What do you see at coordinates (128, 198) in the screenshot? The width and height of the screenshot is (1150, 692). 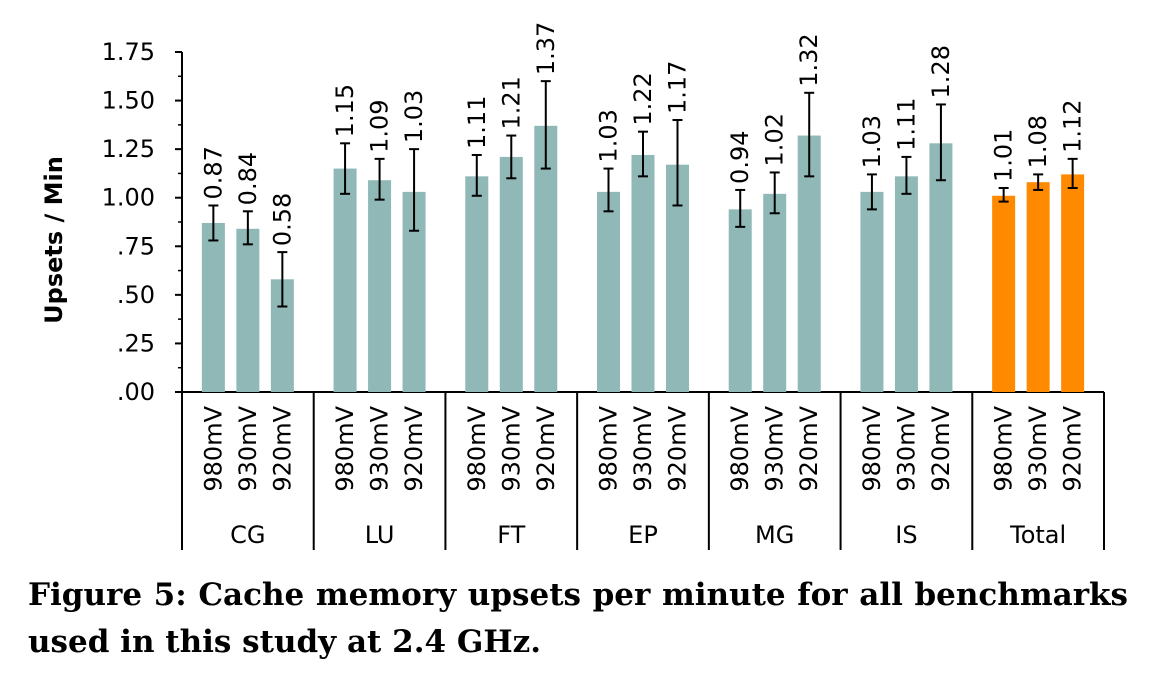 I see `y-tick-label: 1.00` at bounding box center [128, 198].